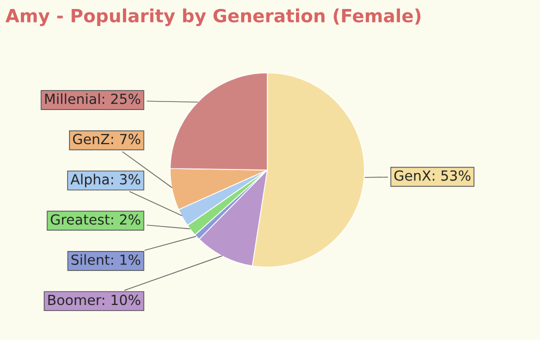 This screenshot has width=540, height=340. What do you see at coordinates (106, 139) in the screenshot?
I see `slice-label: GenZ: 7%` at bounding box center [106, 139].